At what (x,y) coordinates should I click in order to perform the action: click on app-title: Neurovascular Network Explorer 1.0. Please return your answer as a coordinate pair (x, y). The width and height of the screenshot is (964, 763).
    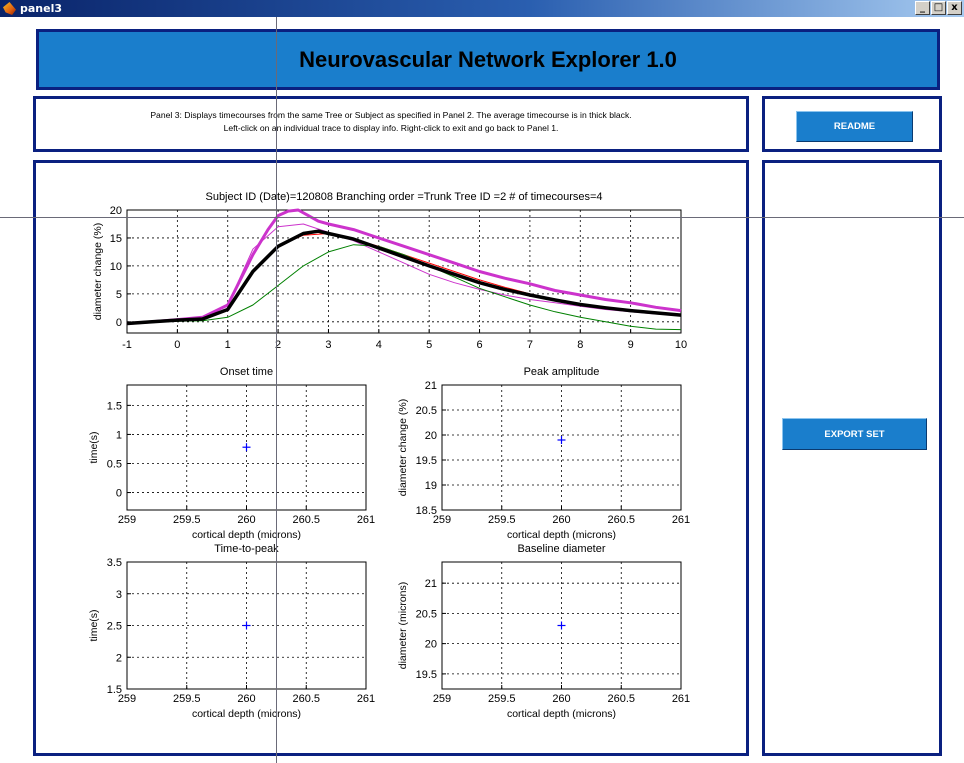
    Looking at the image, I should click on (488, 59).